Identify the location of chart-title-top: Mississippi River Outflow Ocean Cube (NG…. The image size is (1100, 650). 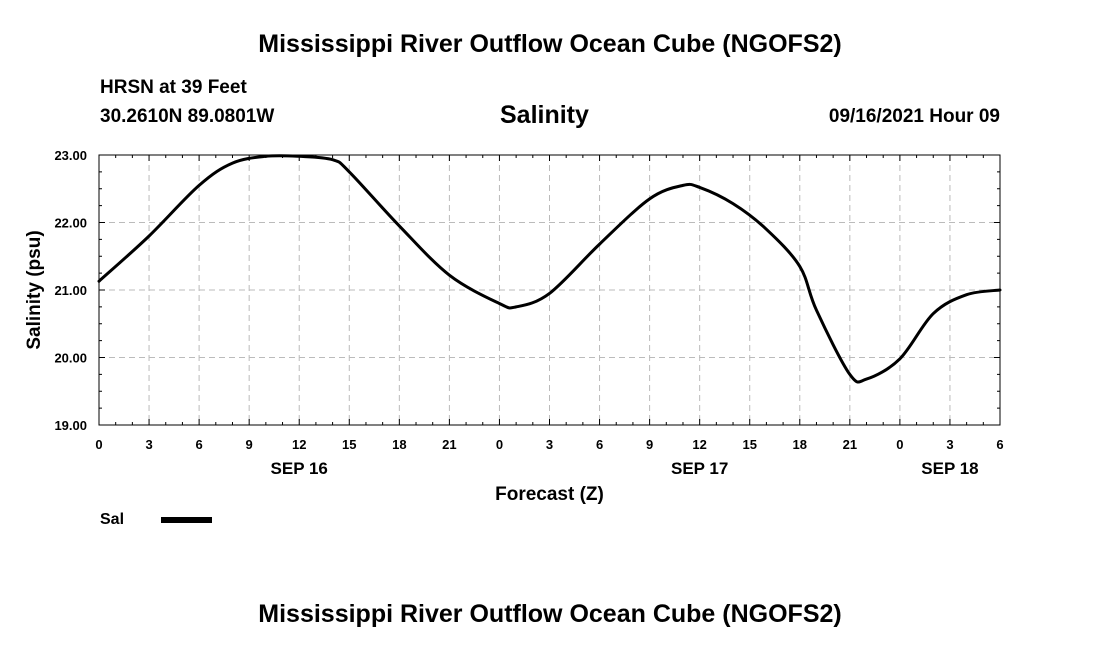
(550, 44).